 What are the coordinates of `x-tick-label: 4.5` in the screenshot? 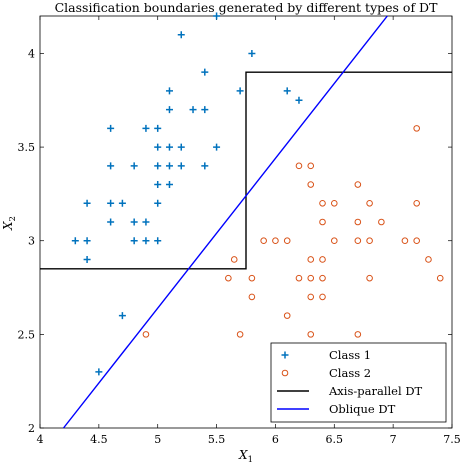 It's located at (99, 439).